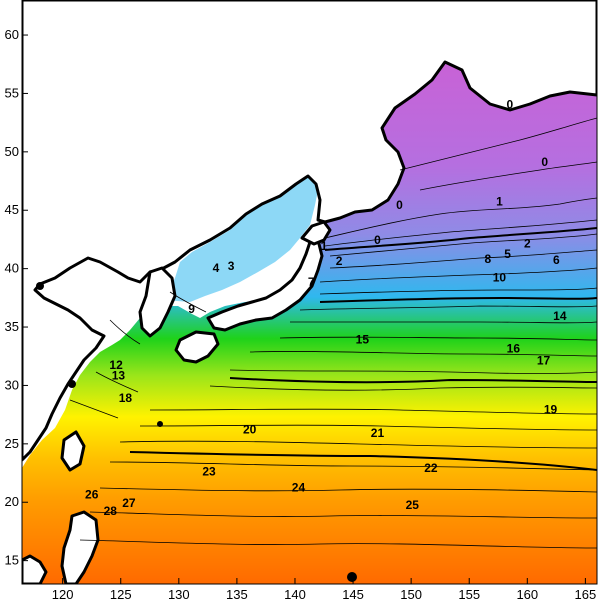 The image size is (605, 605). Describe the element at coordinates (544, 360) in the screenshot. I see `contour-label: 17` at that location.